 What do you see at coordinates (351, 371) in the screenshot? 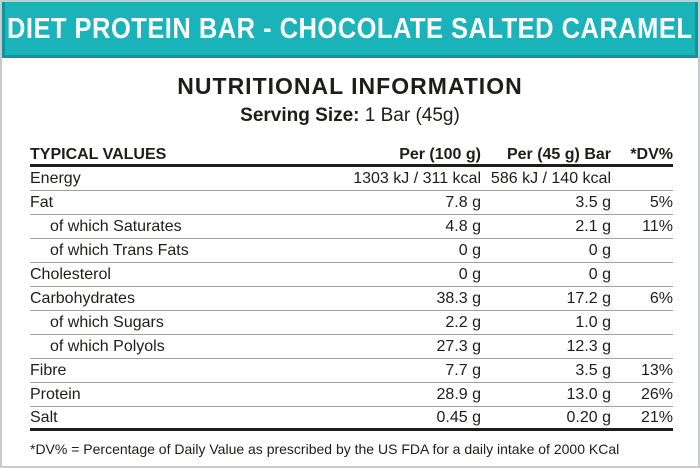
I see `table-row: Fibre 7.7 g 3.5 g 13%` at bounding box center [351, 371].